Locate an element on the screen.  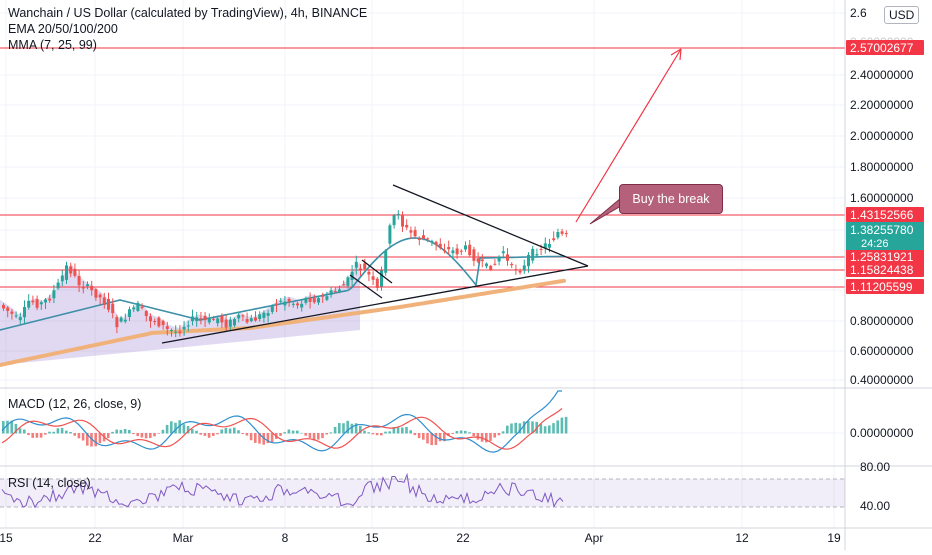
triangle-upper-trendline is located at coordinates (490, 225).